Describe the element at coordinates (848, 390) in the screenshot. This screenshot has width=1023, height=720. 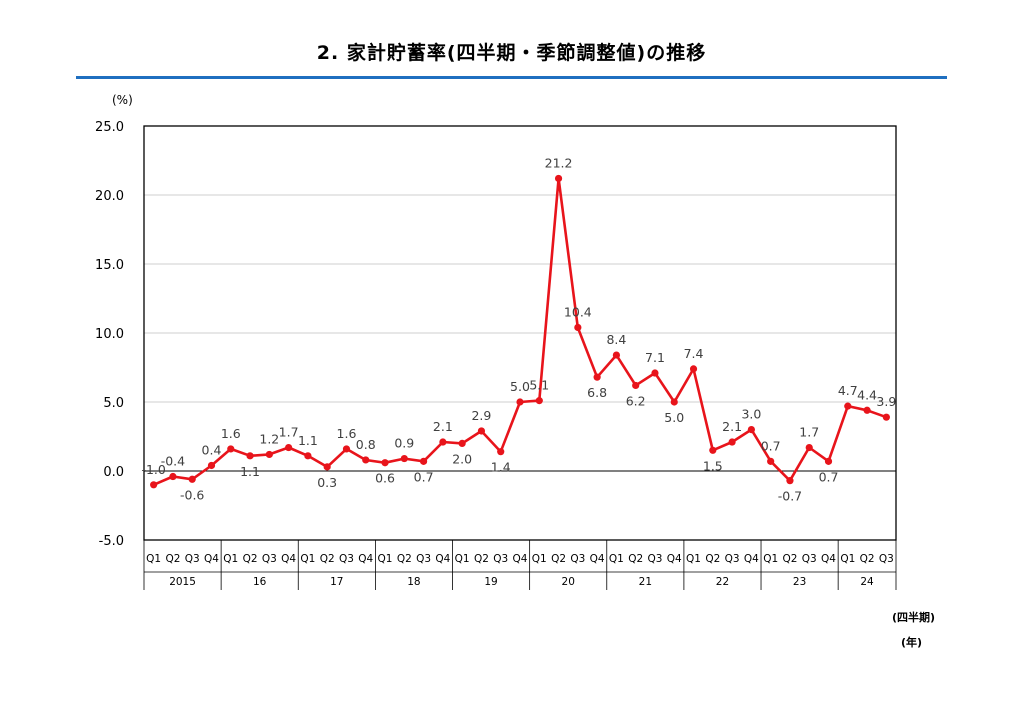
I see `data-label: 4.7` at that location.